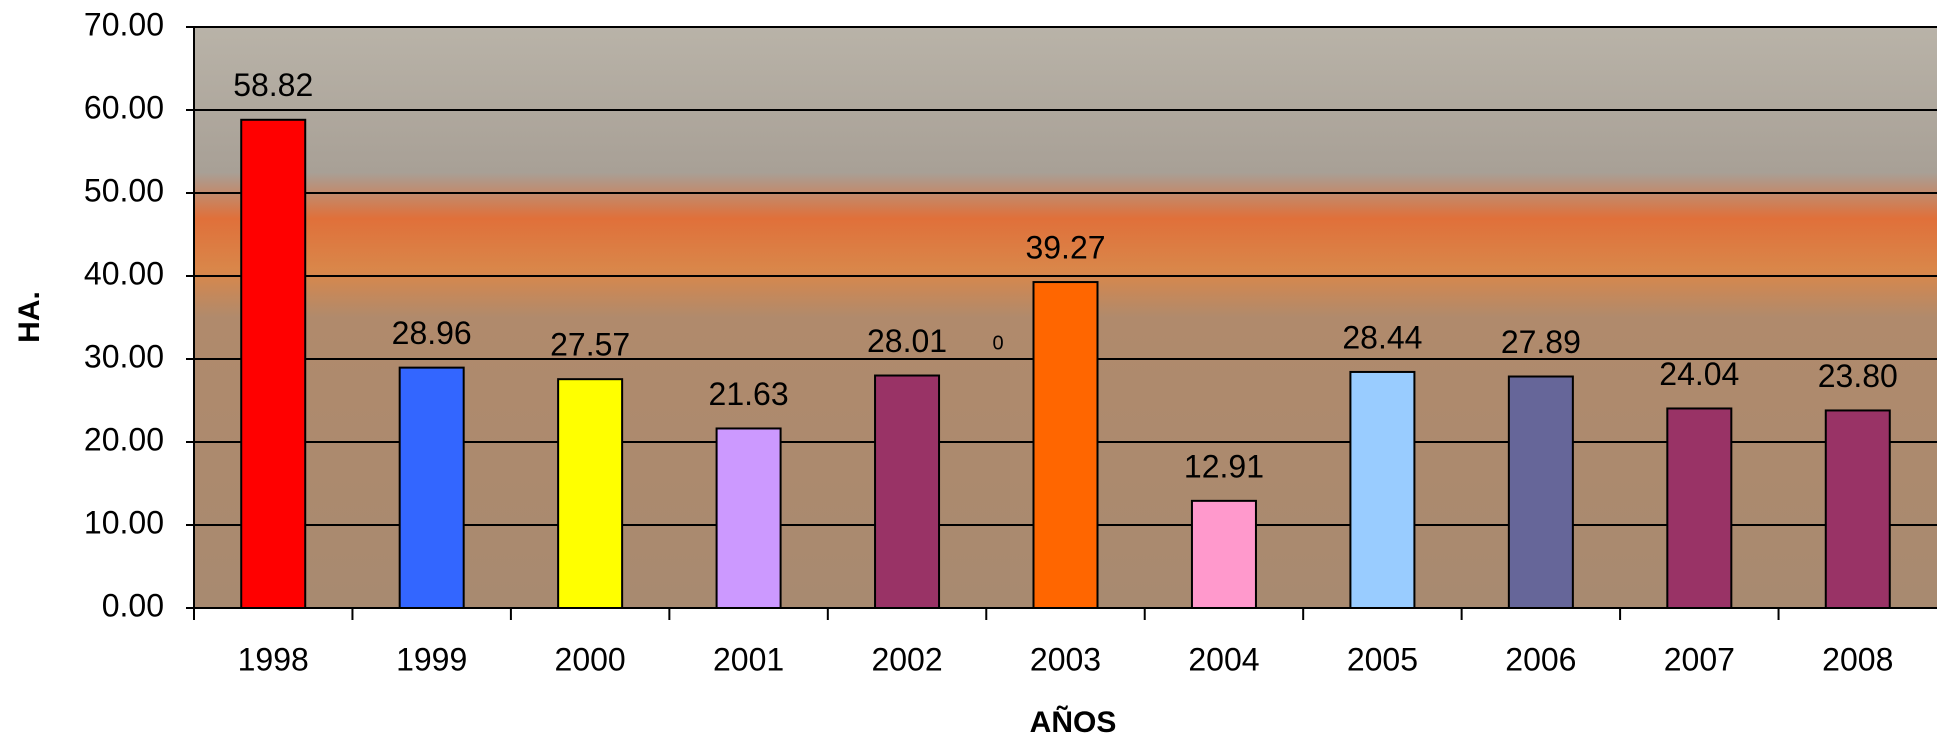 This screenshot has height=740, width=1937. I want to click on x-tick-label: 1998, so click(273, 659).